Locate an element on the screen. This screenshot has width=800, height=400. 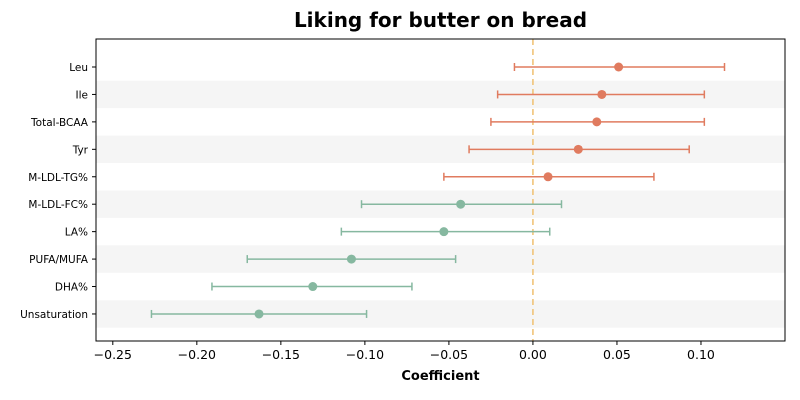
y-tick-label: M-LDL-TG% is located at coordinates (58, 178).